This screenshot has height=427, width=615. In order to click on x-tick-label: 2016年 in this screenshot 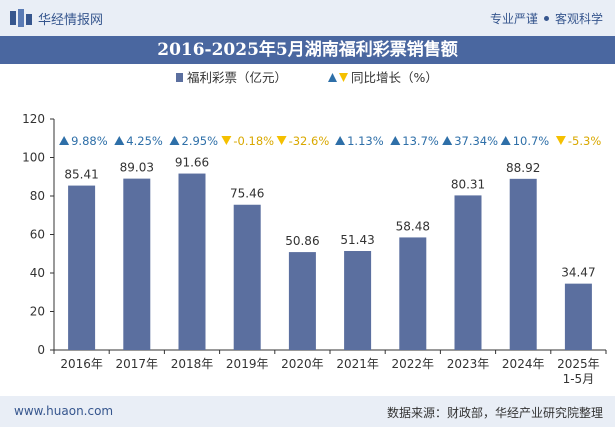, I will do `click(81, 364)`.